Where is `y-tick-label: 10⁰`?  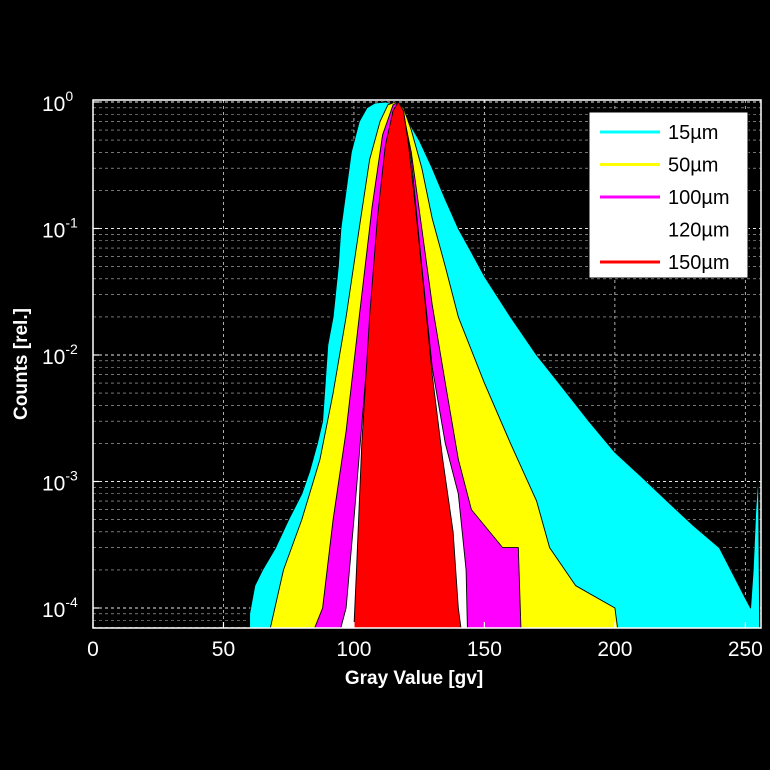
y-tick-label: 10⁰ is located at coordinates (57, 102).